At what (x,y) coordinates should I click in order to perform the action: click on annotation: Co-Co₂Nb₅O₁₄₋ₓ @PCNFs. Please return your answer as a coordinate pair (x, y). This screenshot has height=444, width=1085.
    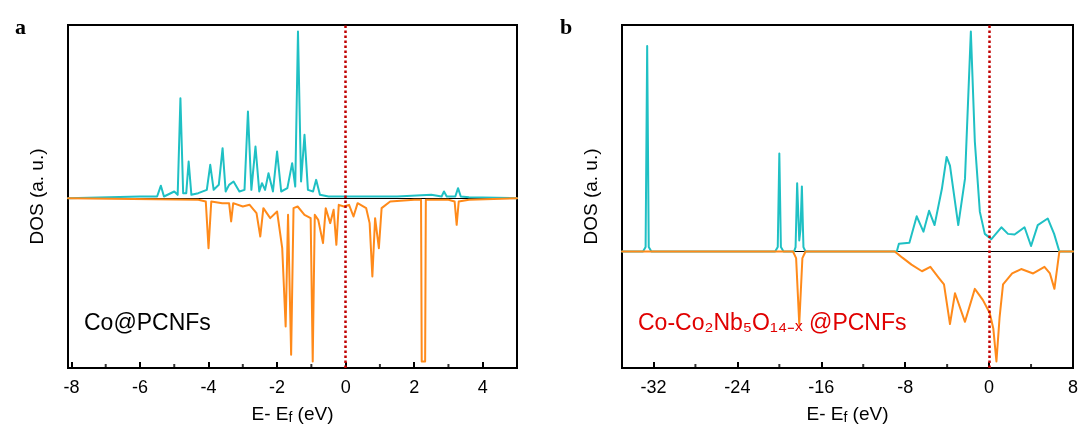
    Looking at the image, I should click on (772, 321).